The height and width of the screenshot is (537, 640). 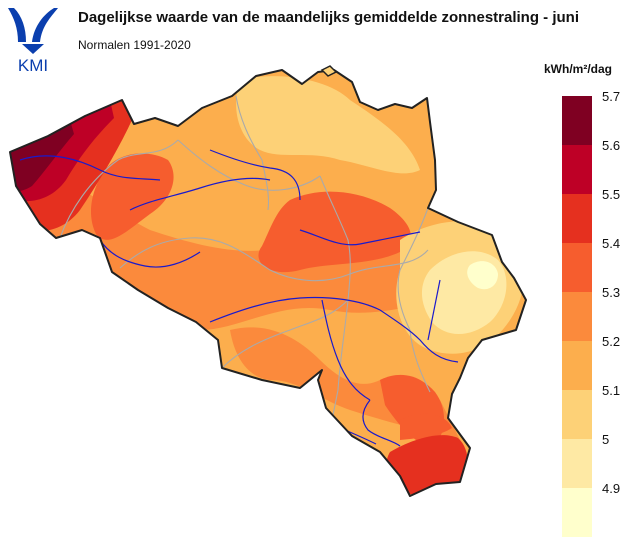 I want to click on zone-5-4-centre, so click(x=334, y=232).